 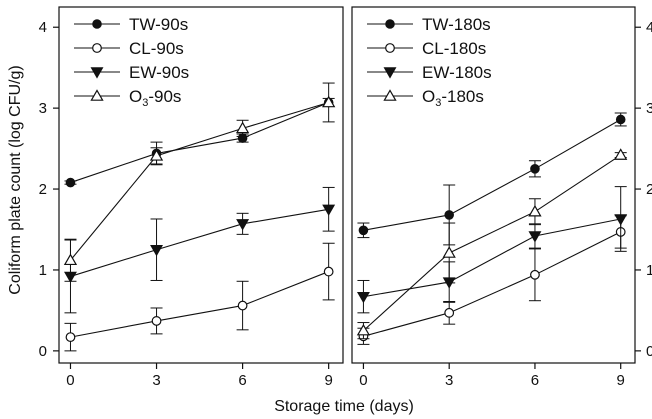 I want to click on series-EW-90s, so click(x=200, y=250).